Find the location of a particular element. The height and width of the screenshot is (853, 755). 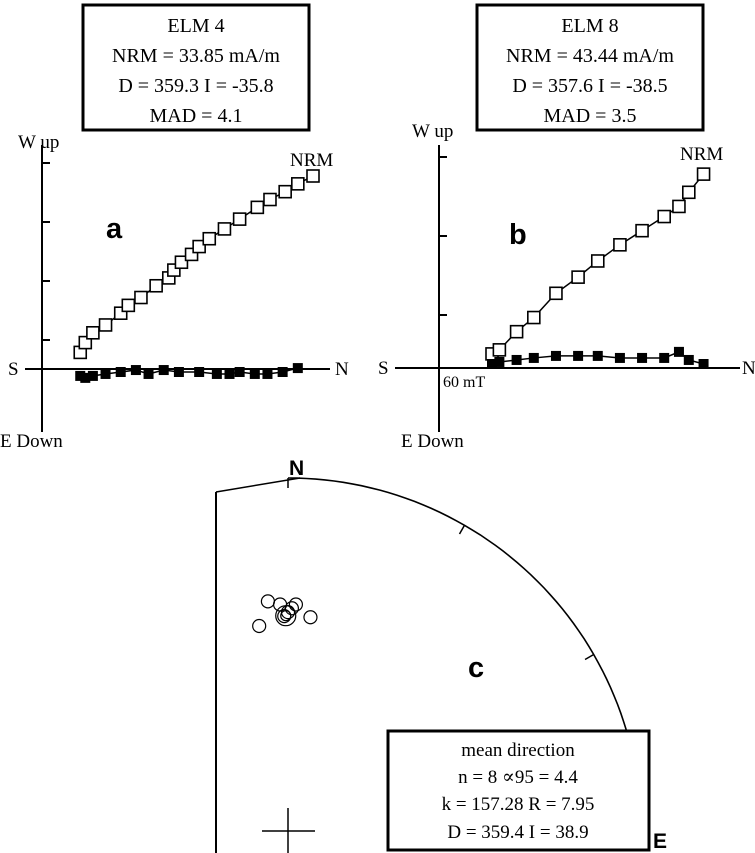

panel-b-plot is located at coordinates (598, 268).